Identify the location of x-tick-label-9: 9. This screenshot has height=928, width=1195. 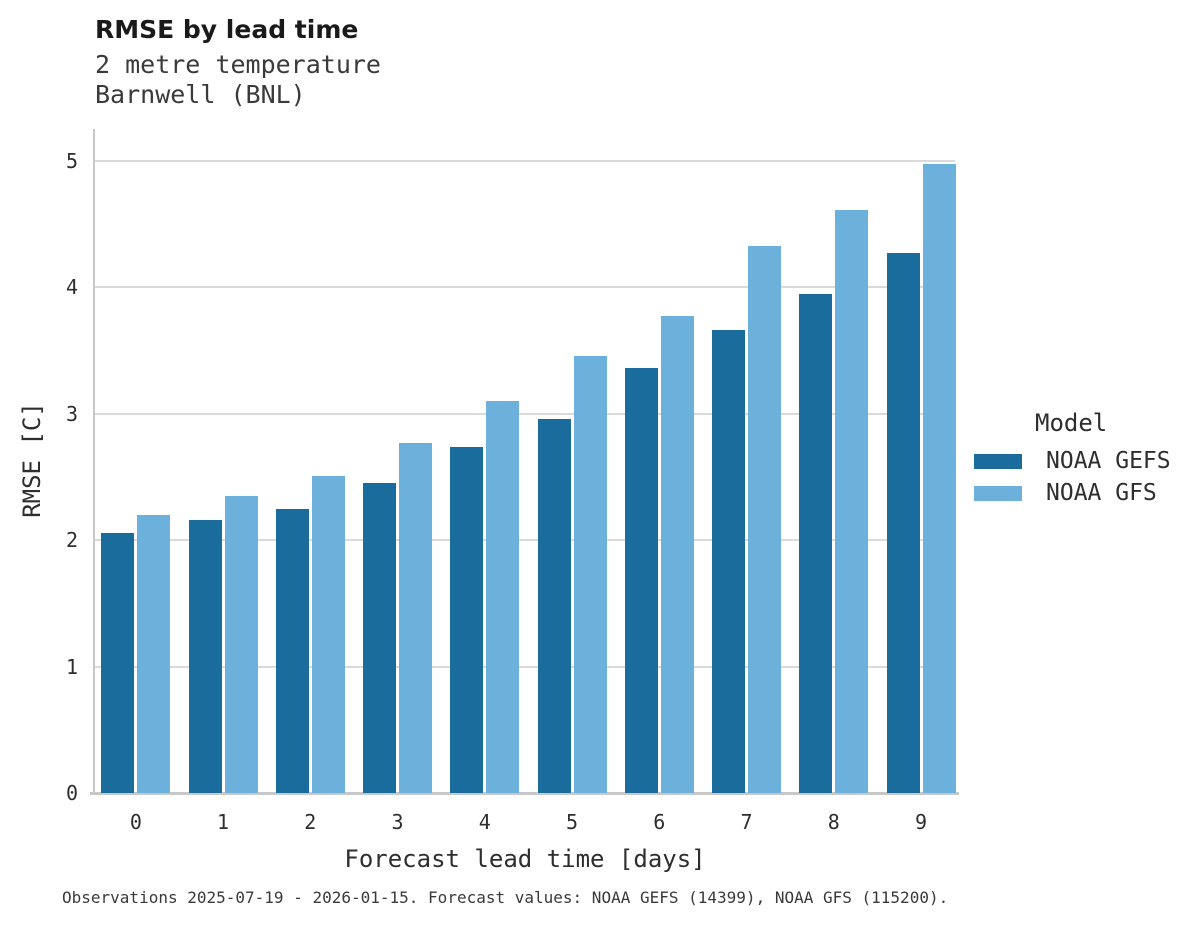
(921, 822).